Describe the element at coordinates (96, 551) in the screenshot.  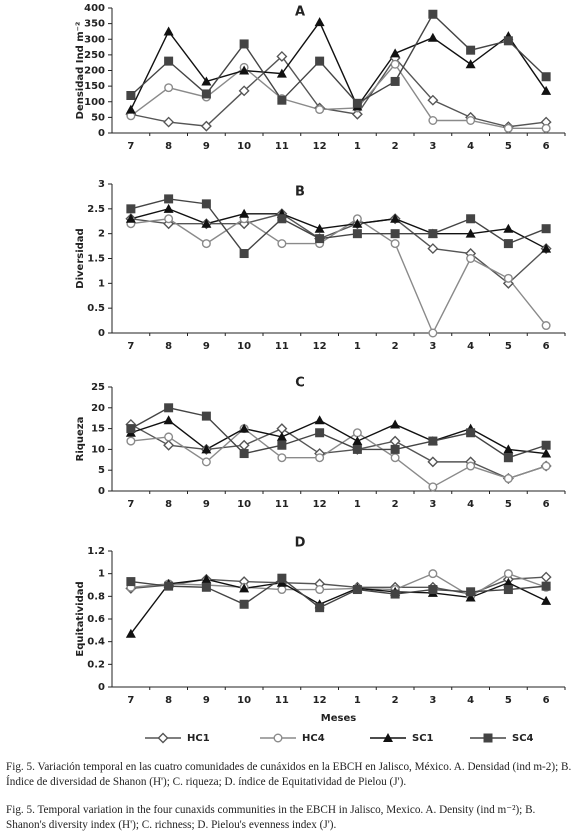
I see `y-tick-label: 1.2` at that location.